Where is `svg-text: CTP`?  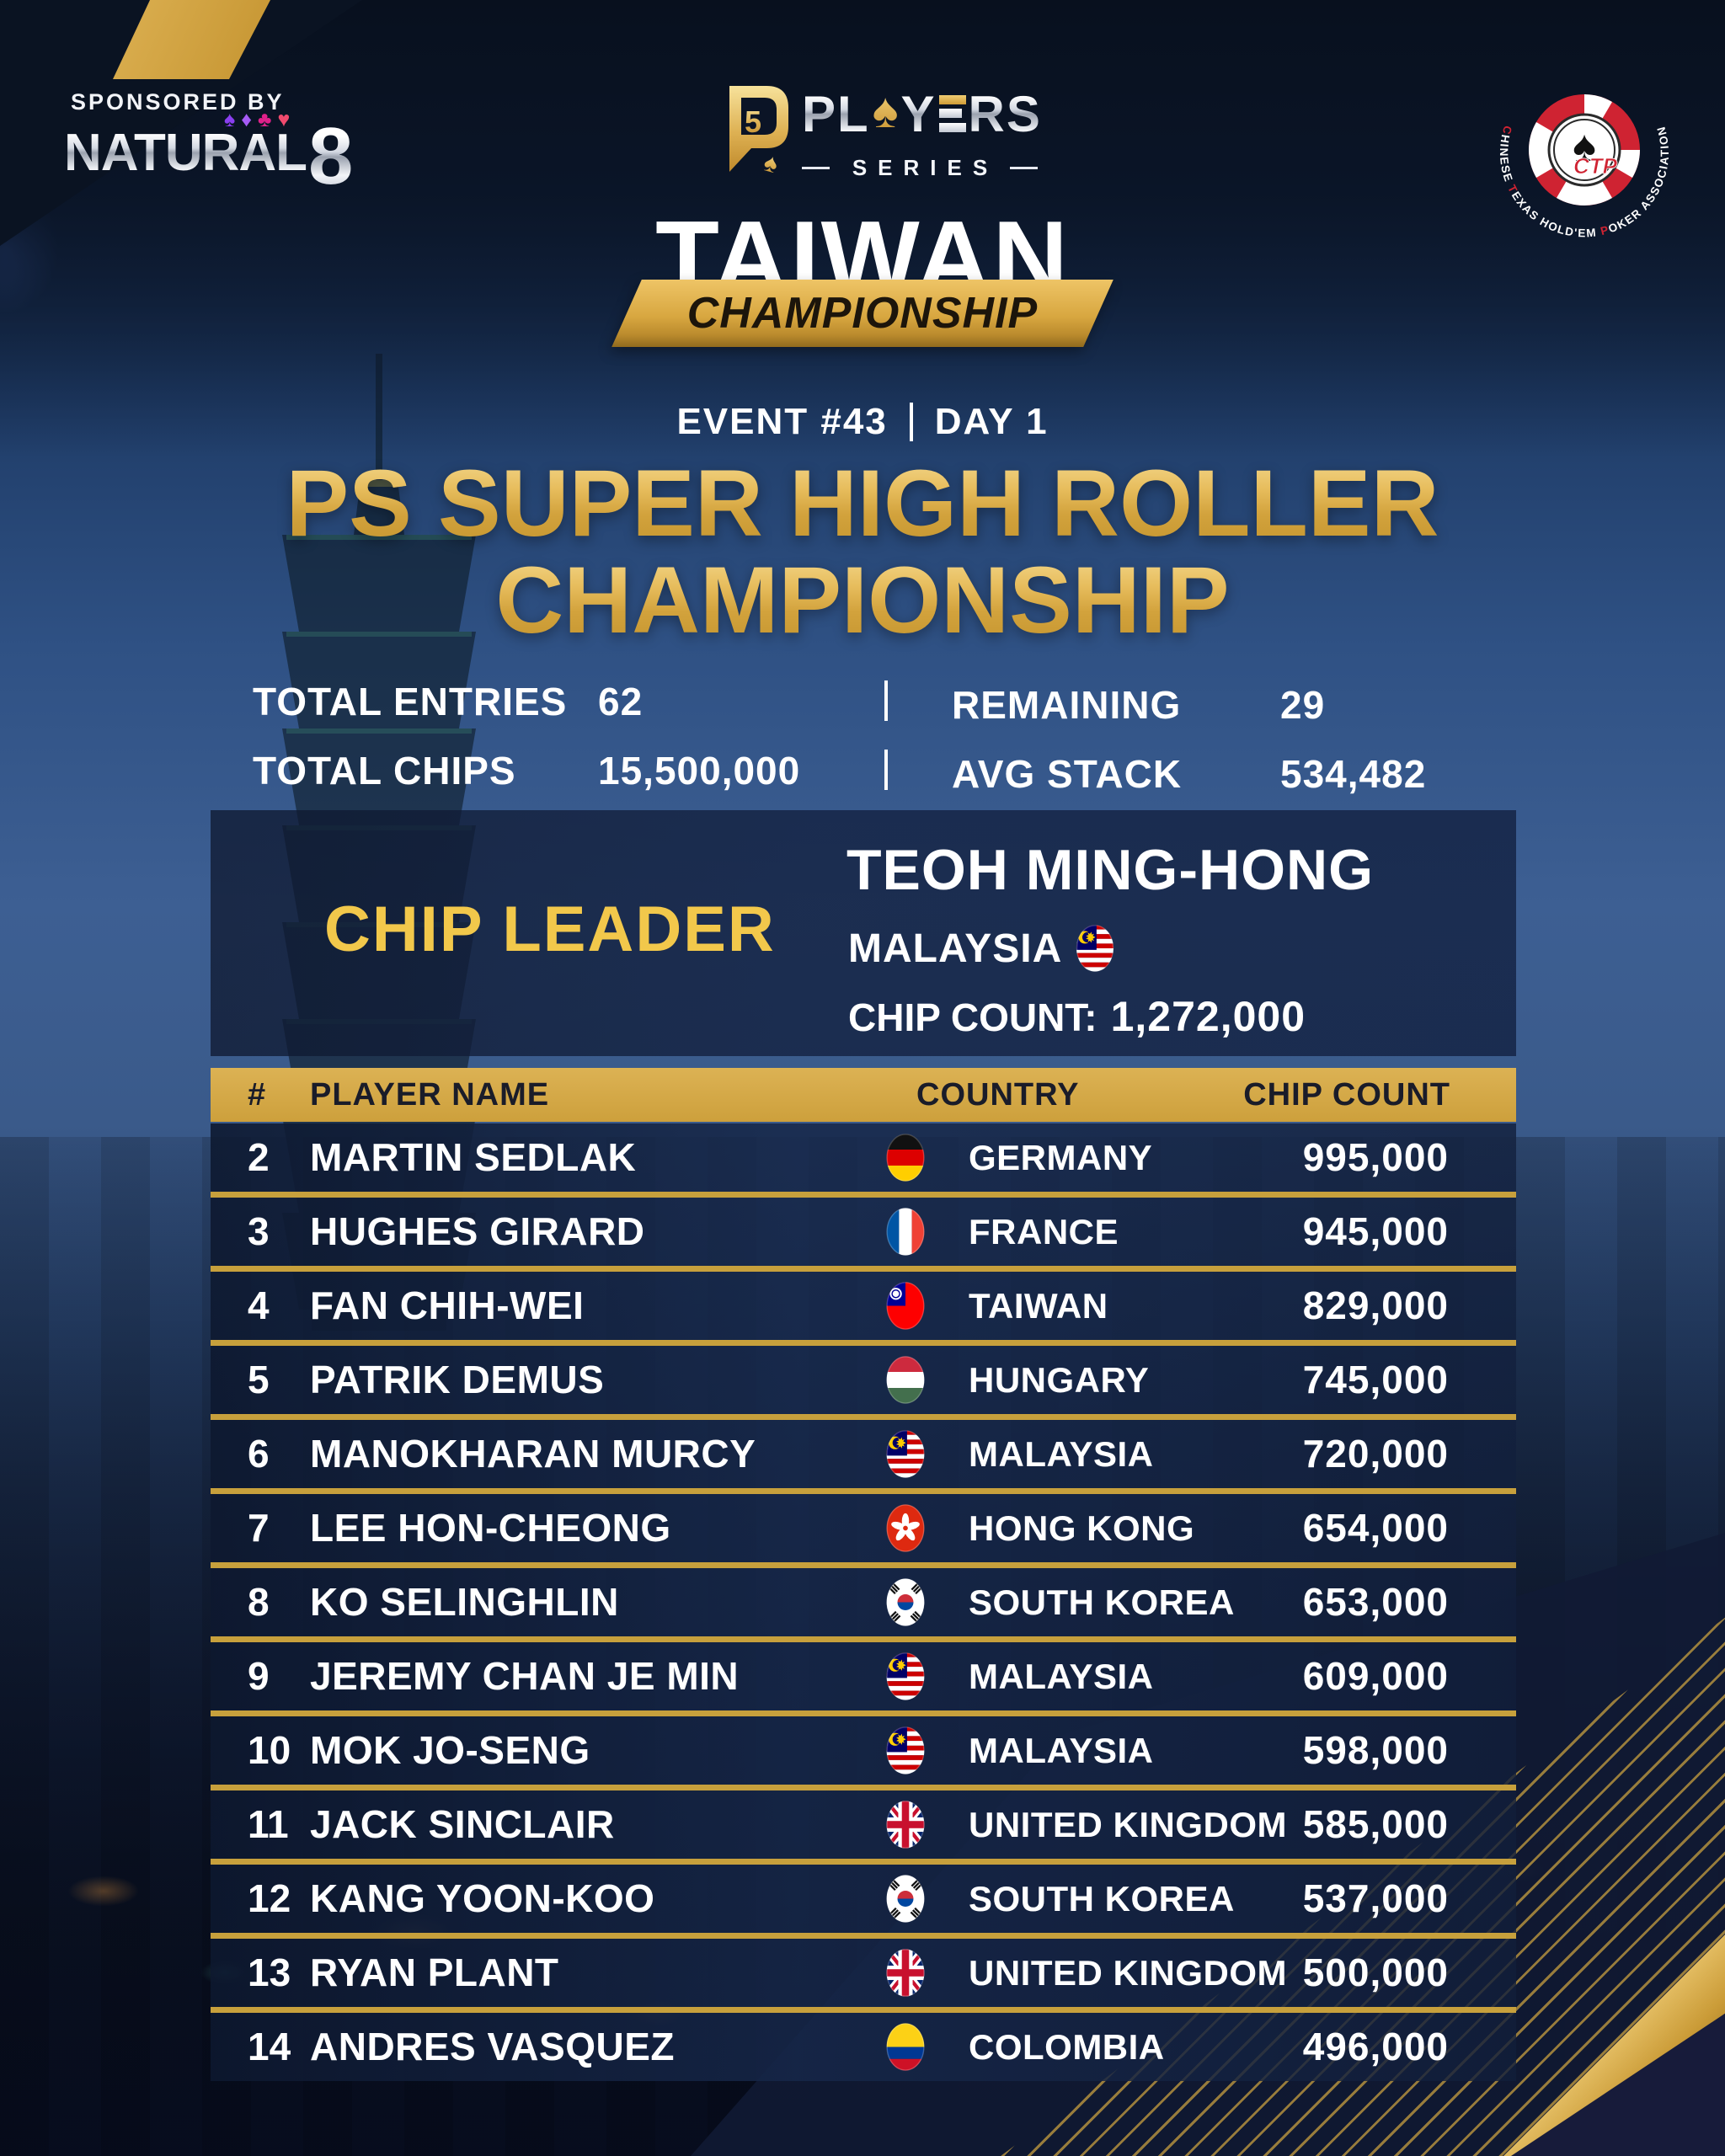
svg-text: CTP is located at coordinates (1595, 166).